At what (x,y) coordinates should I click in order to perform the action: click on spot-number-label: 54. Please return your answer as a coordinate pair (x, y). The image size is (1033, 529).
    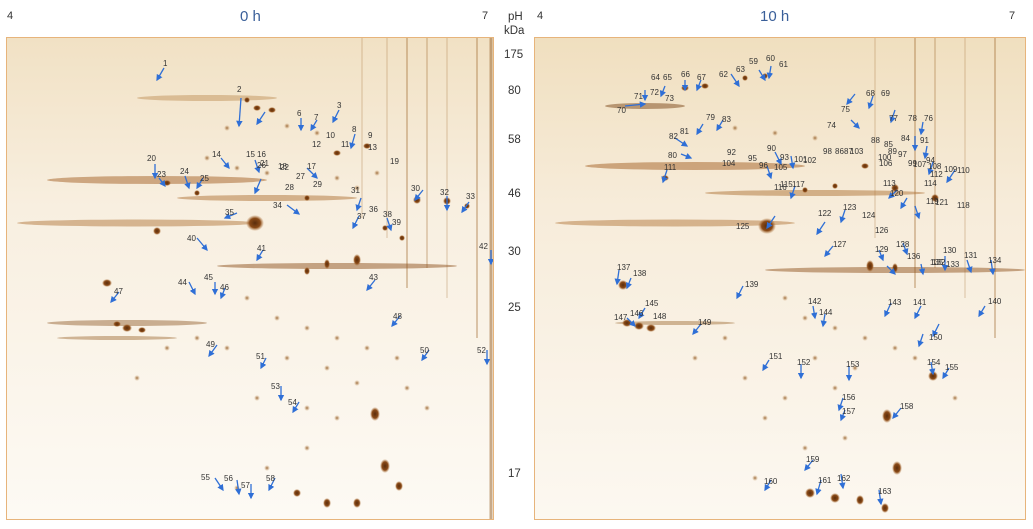
    Looking at the image, I should click on (292, 402).